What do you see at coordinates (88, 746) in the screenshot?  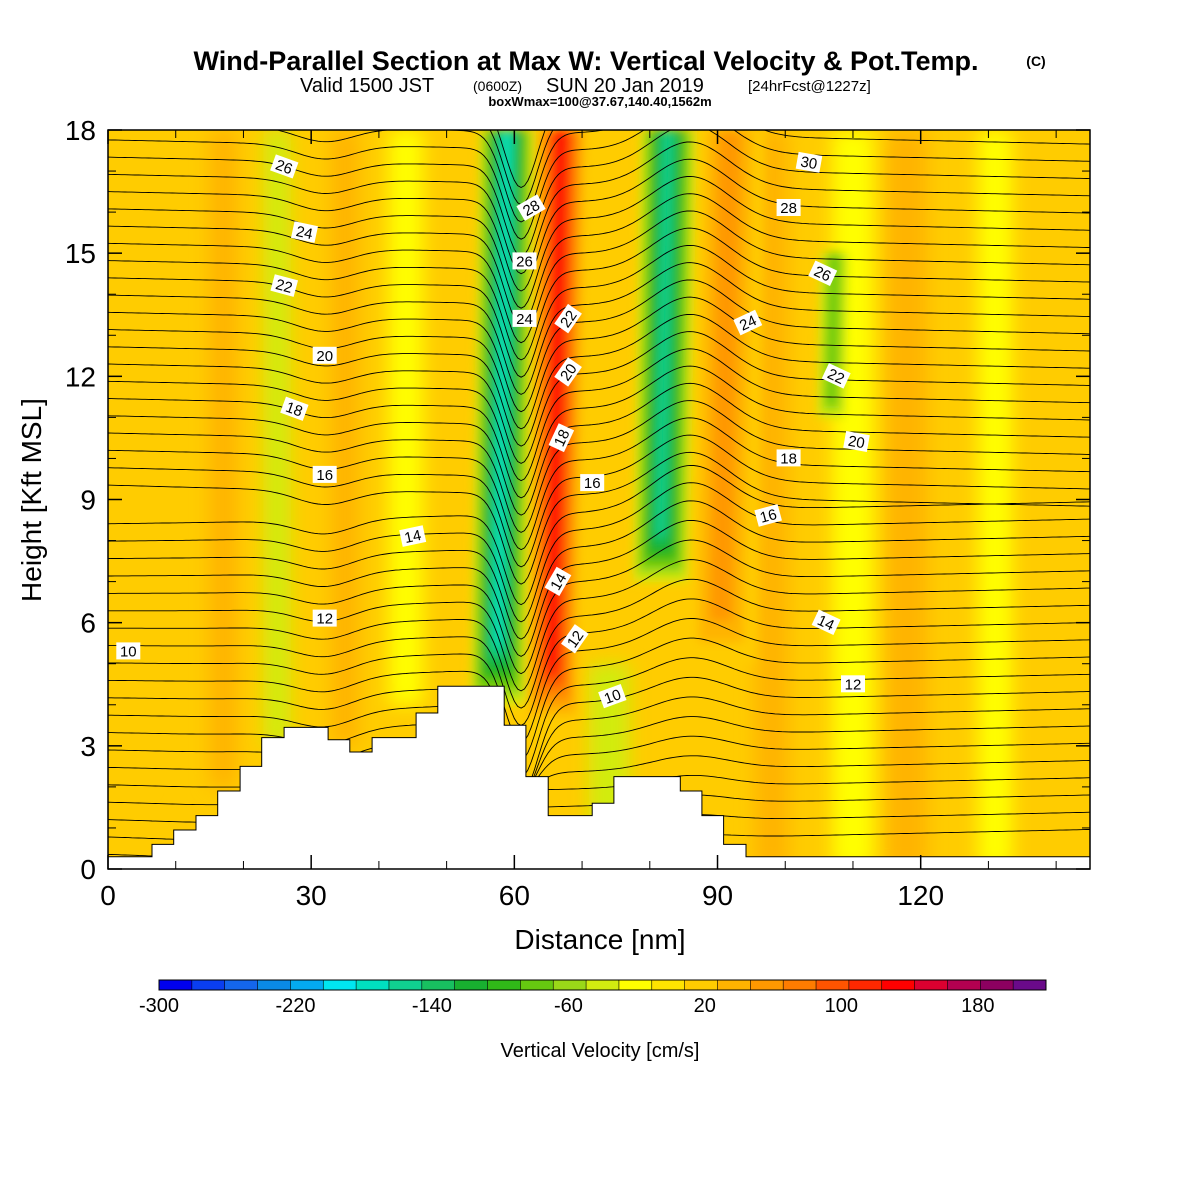 I see `y-tick-label: 3` at bounding box center [88, 746].